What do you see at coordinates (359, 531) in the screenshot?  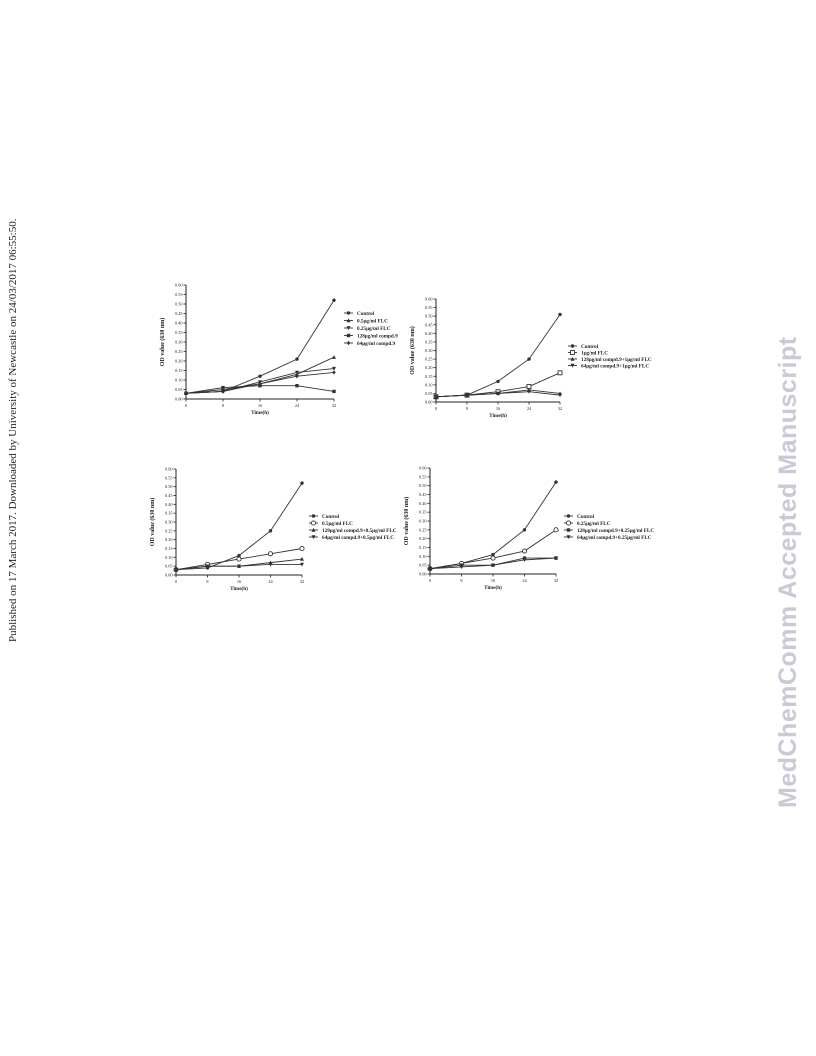 I see `legend-label: 128μg/ml compd.9+0.5μg/ml FLC` at bounding box center [359, 531].